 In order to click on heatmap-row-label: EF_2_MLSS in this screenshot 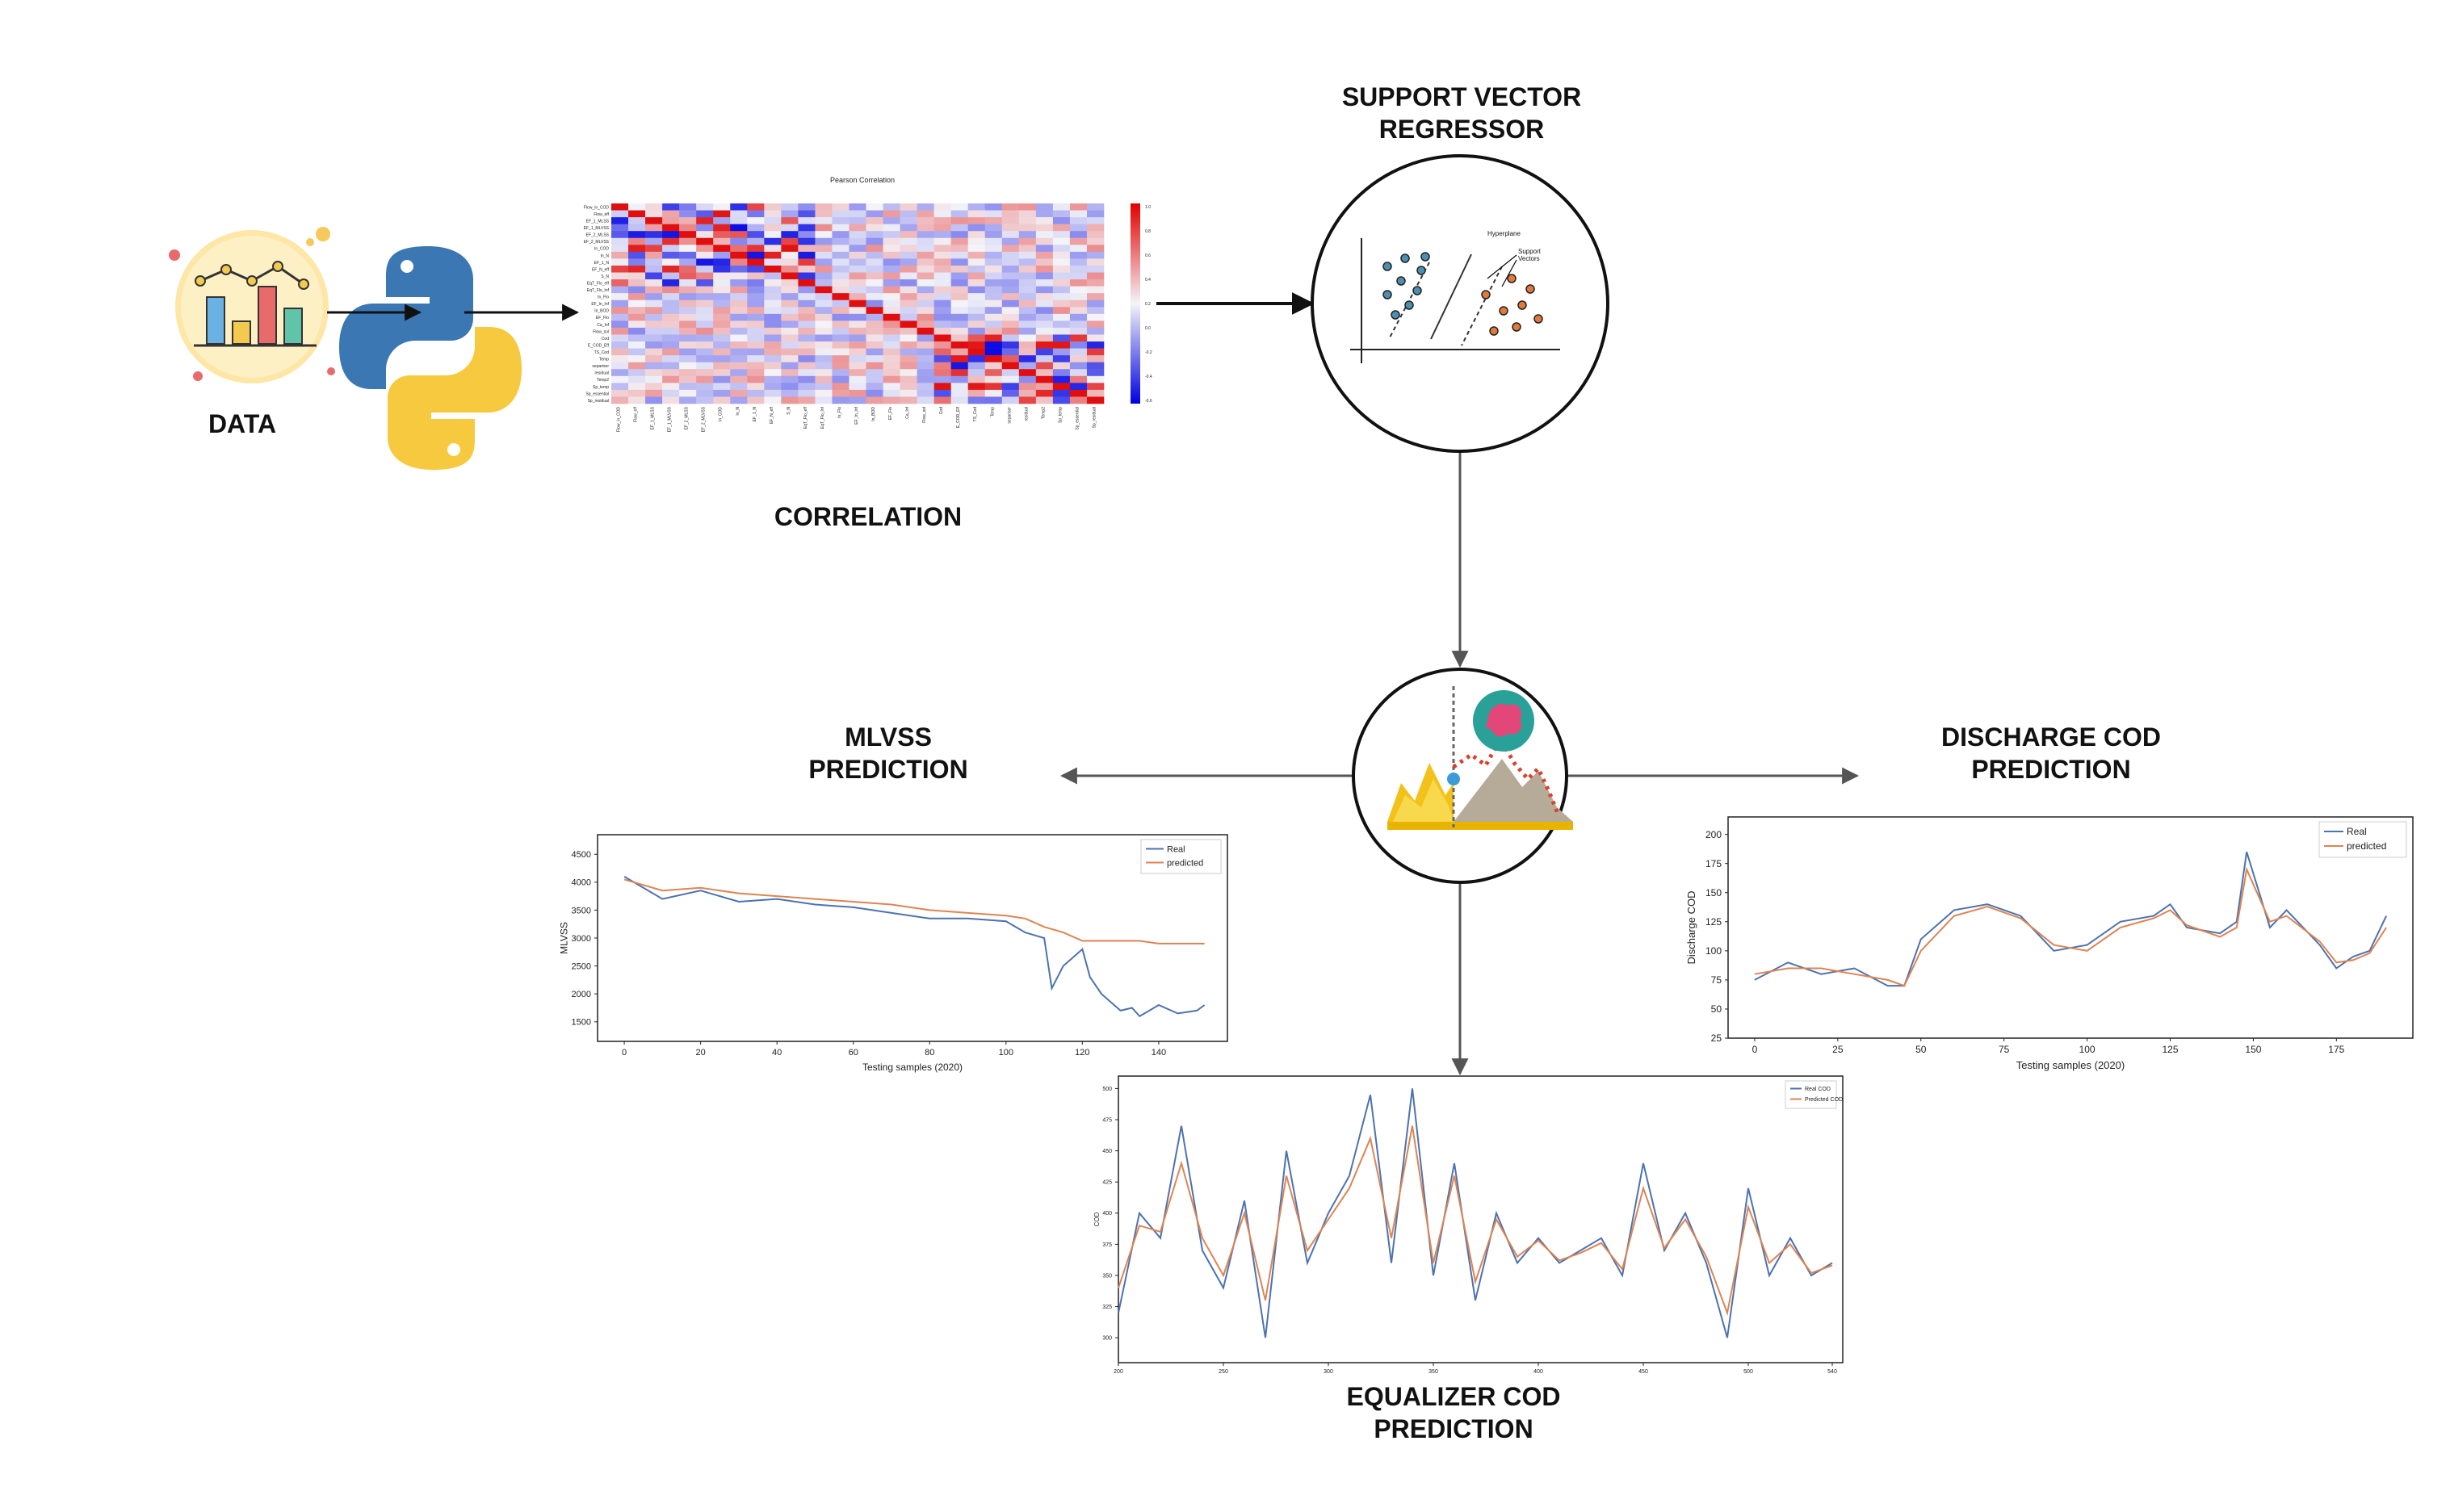, I will do `click(598, 235)`.